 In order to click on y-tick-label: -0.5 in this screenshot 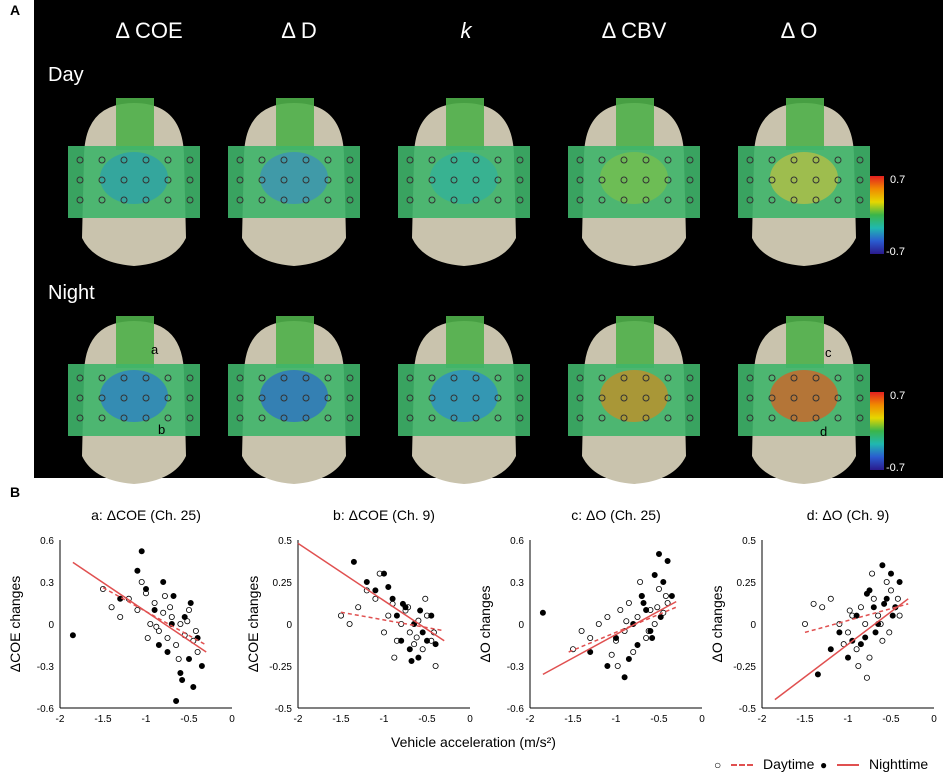, I will do `click(748, 709)`.